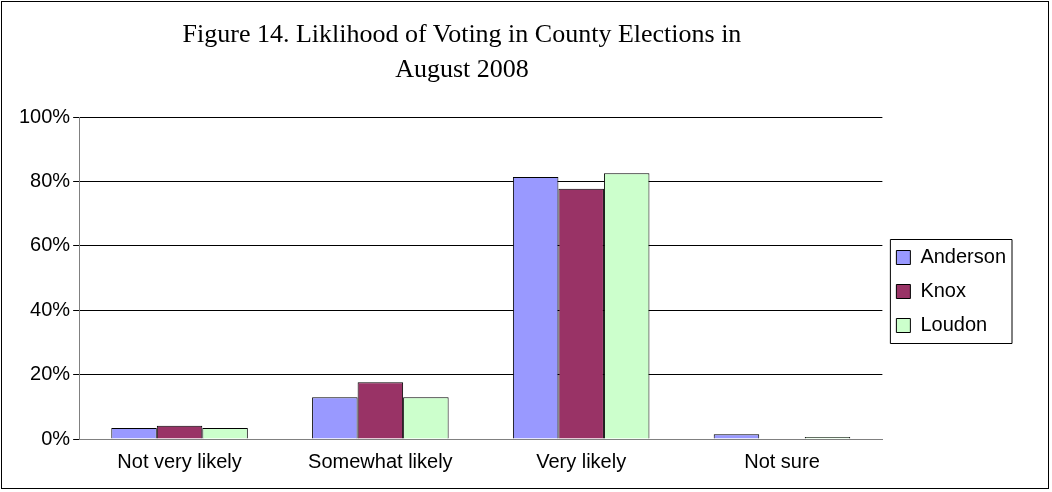 This screenshot has height=492, width=1052. What do you see at coordinates (179, 460) in the screenshot?
I see `x-tick-label: Not very likely` at bounding box center [179, 460].